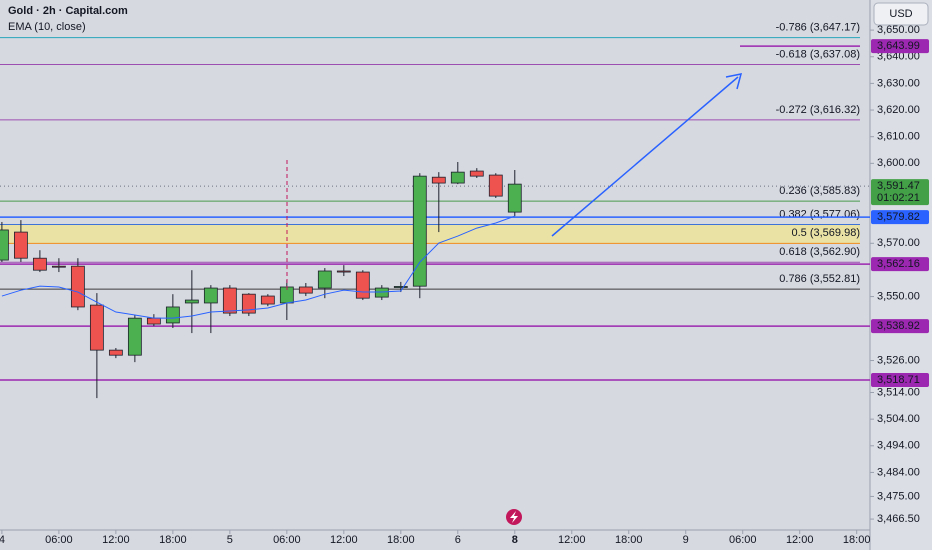 The height and width of the screenshot is (550, 932). Describe the element at coordinates (898, 163) in the screenshot. I see `y-tick-label: 3,600.00` at that location.